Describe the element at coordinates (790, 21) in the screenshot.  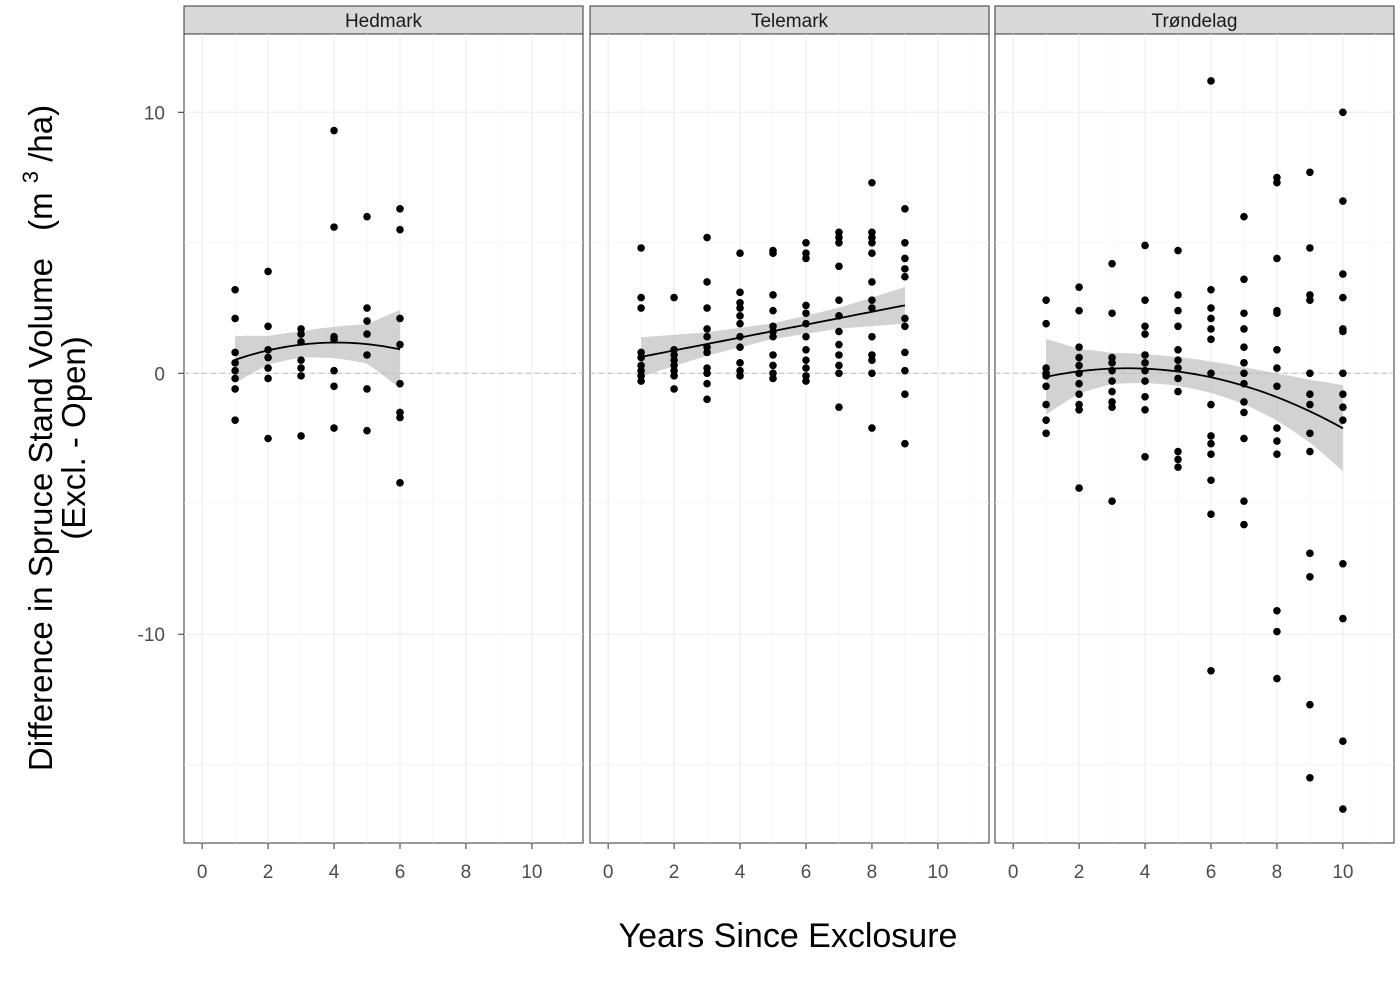
I see `facet-strip-label: Telemark` at that location.